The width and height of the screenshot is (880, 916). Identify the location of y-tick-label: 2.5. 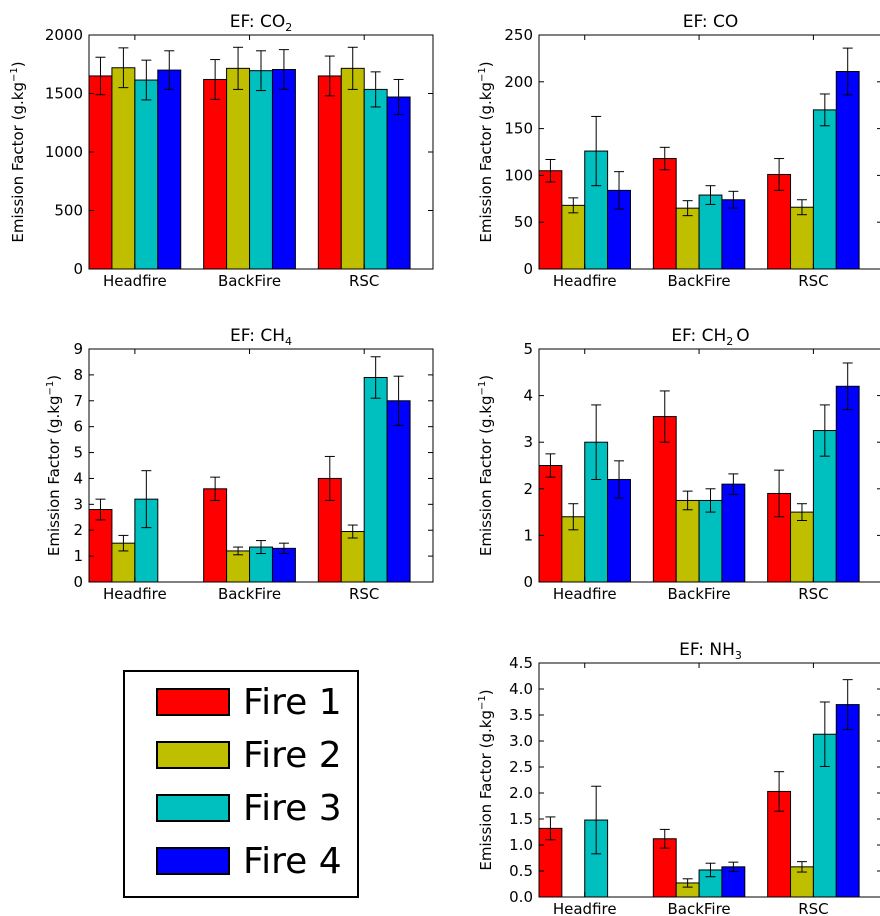
(521, 767).